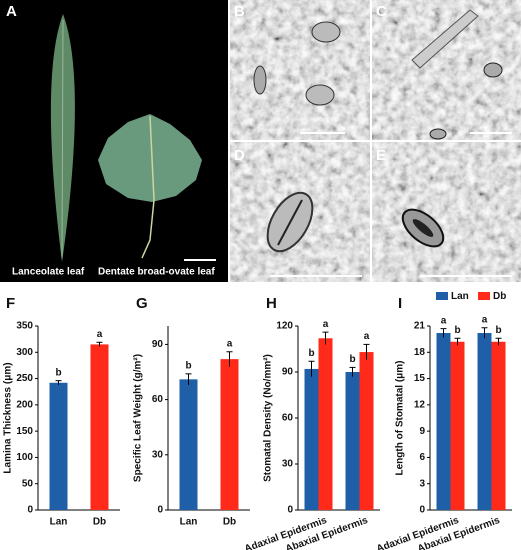 The image size is (521, 550). Describe the element at coordinates (284, 326) in the screenshot. I see `y-tick-label: 120` at that location.